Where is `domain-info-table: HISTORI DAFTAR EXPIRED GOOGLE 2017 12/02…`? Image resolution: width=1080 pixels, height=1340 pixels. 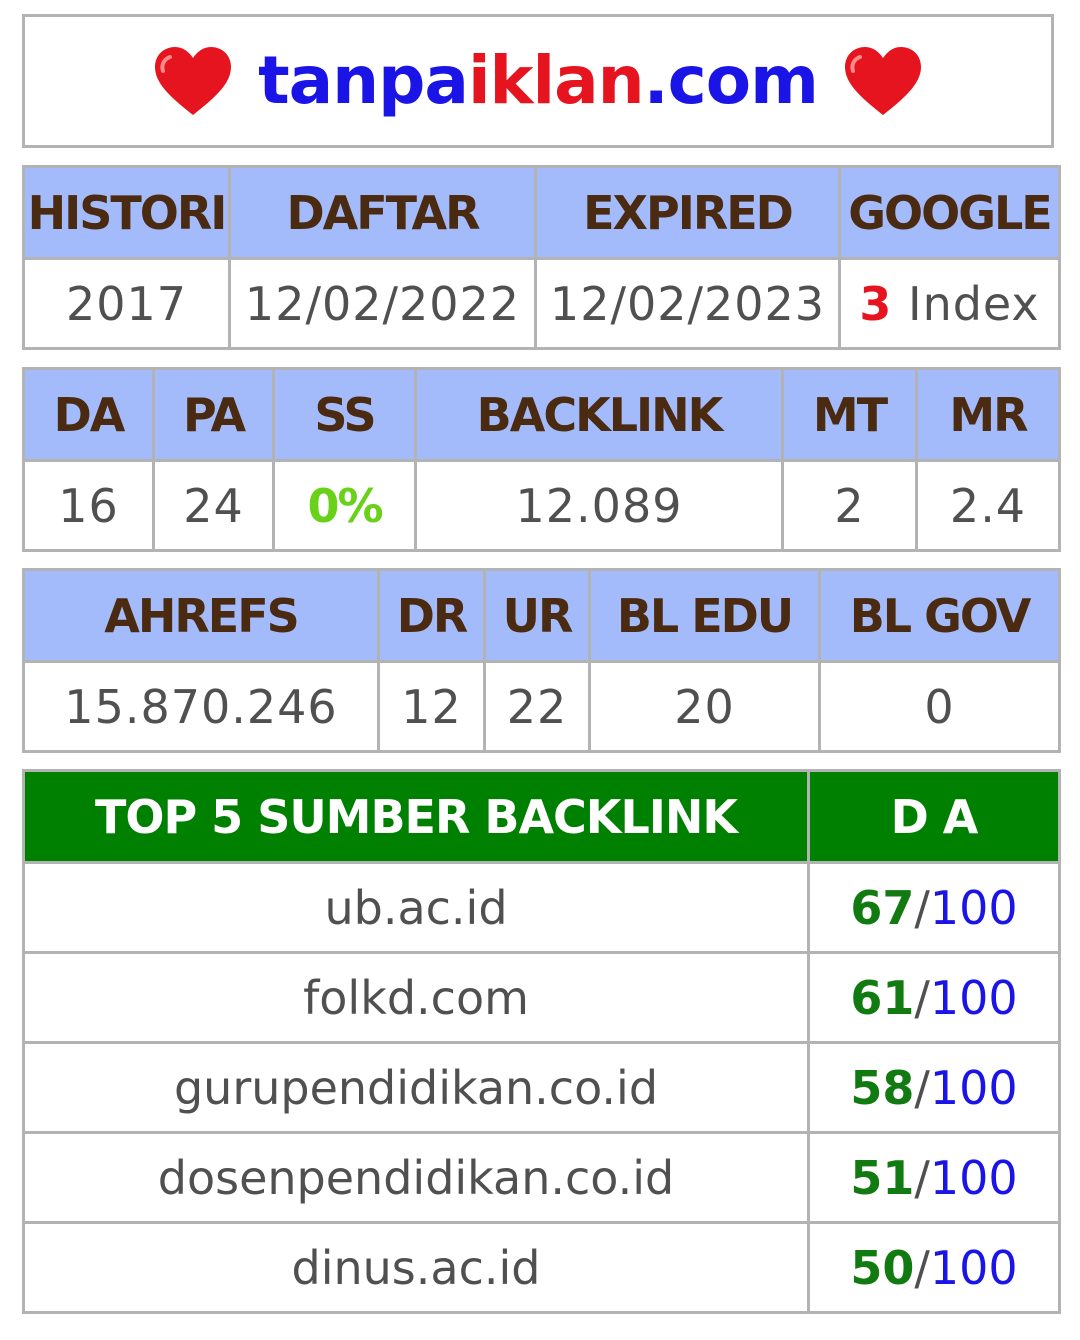 domain-info-table: HISTORI DAFTAR EXPIRED GOOGLE 2017 12/02… is located at coordinates (541, 257).